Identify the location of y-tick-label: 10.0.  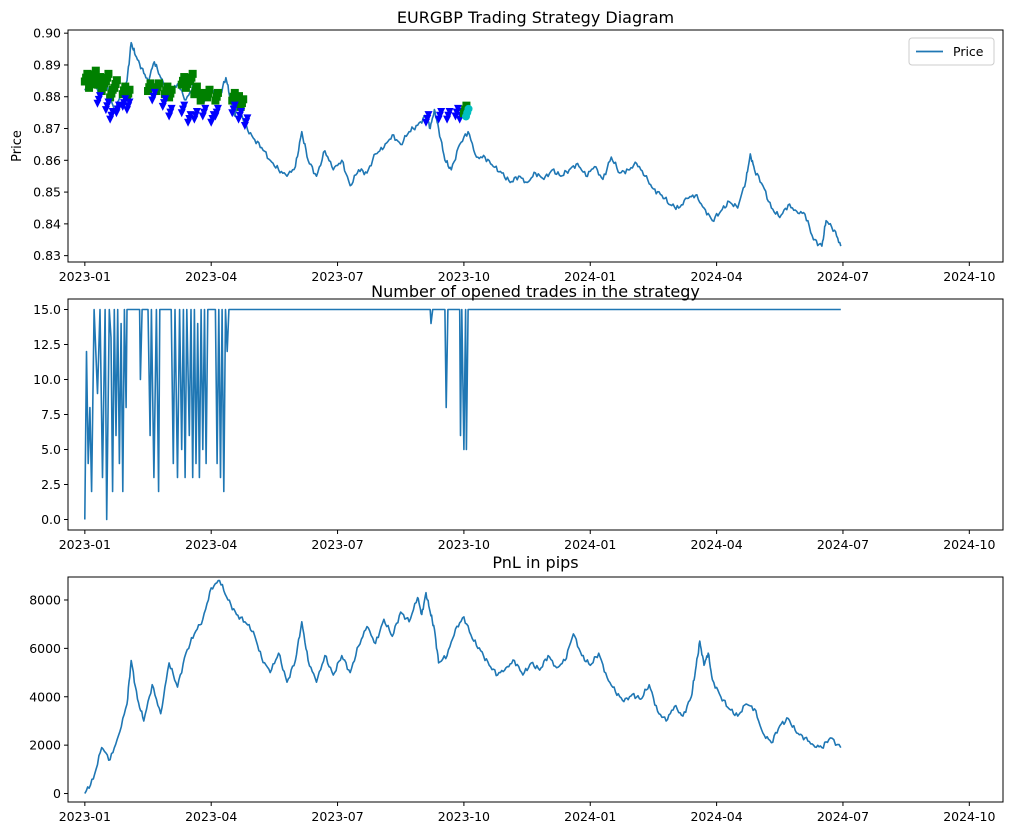
(47, 379).